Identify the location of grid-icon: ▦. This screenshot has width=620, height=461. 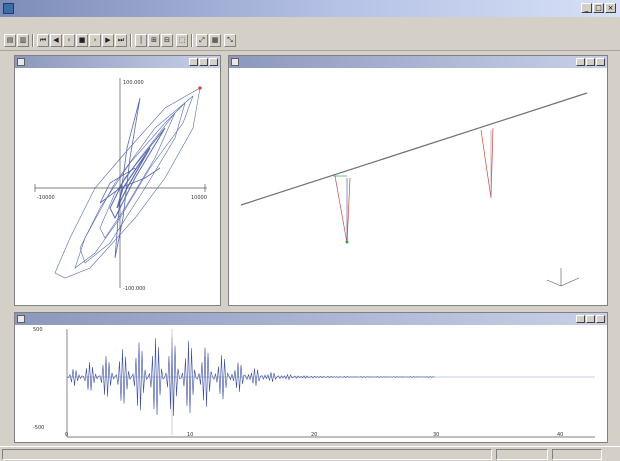
(215, 40).